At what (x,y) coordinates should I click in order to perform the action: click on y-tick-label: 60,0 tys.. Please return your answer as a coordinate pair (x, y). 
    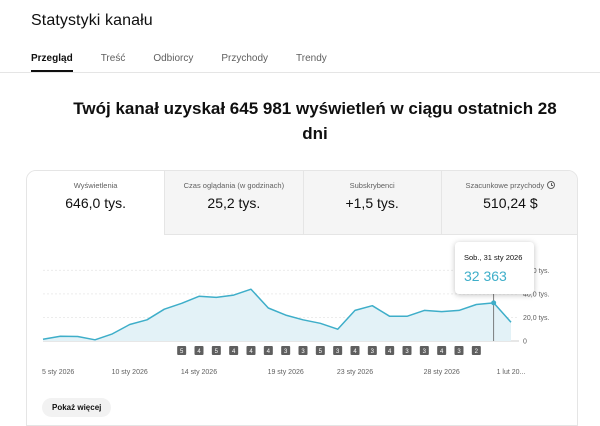
    Looking at the image, I should click on (536, 271).